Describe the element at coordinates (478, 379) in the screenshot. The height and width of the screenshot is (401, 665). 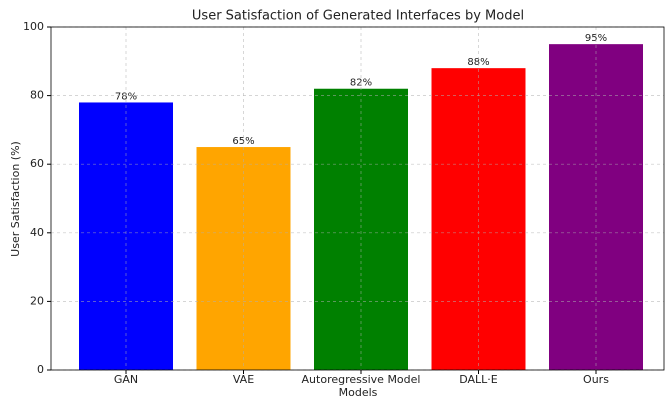
I see `x-tick-label: DALL·E` at that location.